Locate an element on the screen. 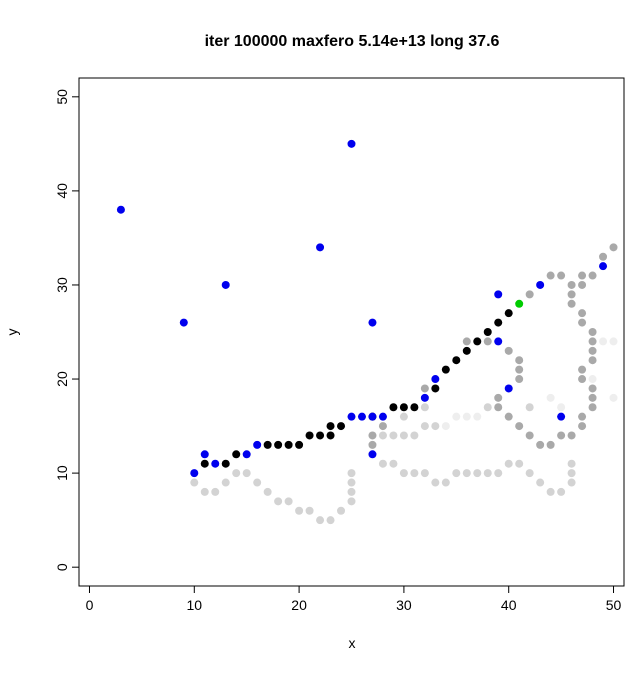 The height and width of the screenshot is (679, 634). y-tick-label: 20 is located at coordinates (62, 379).